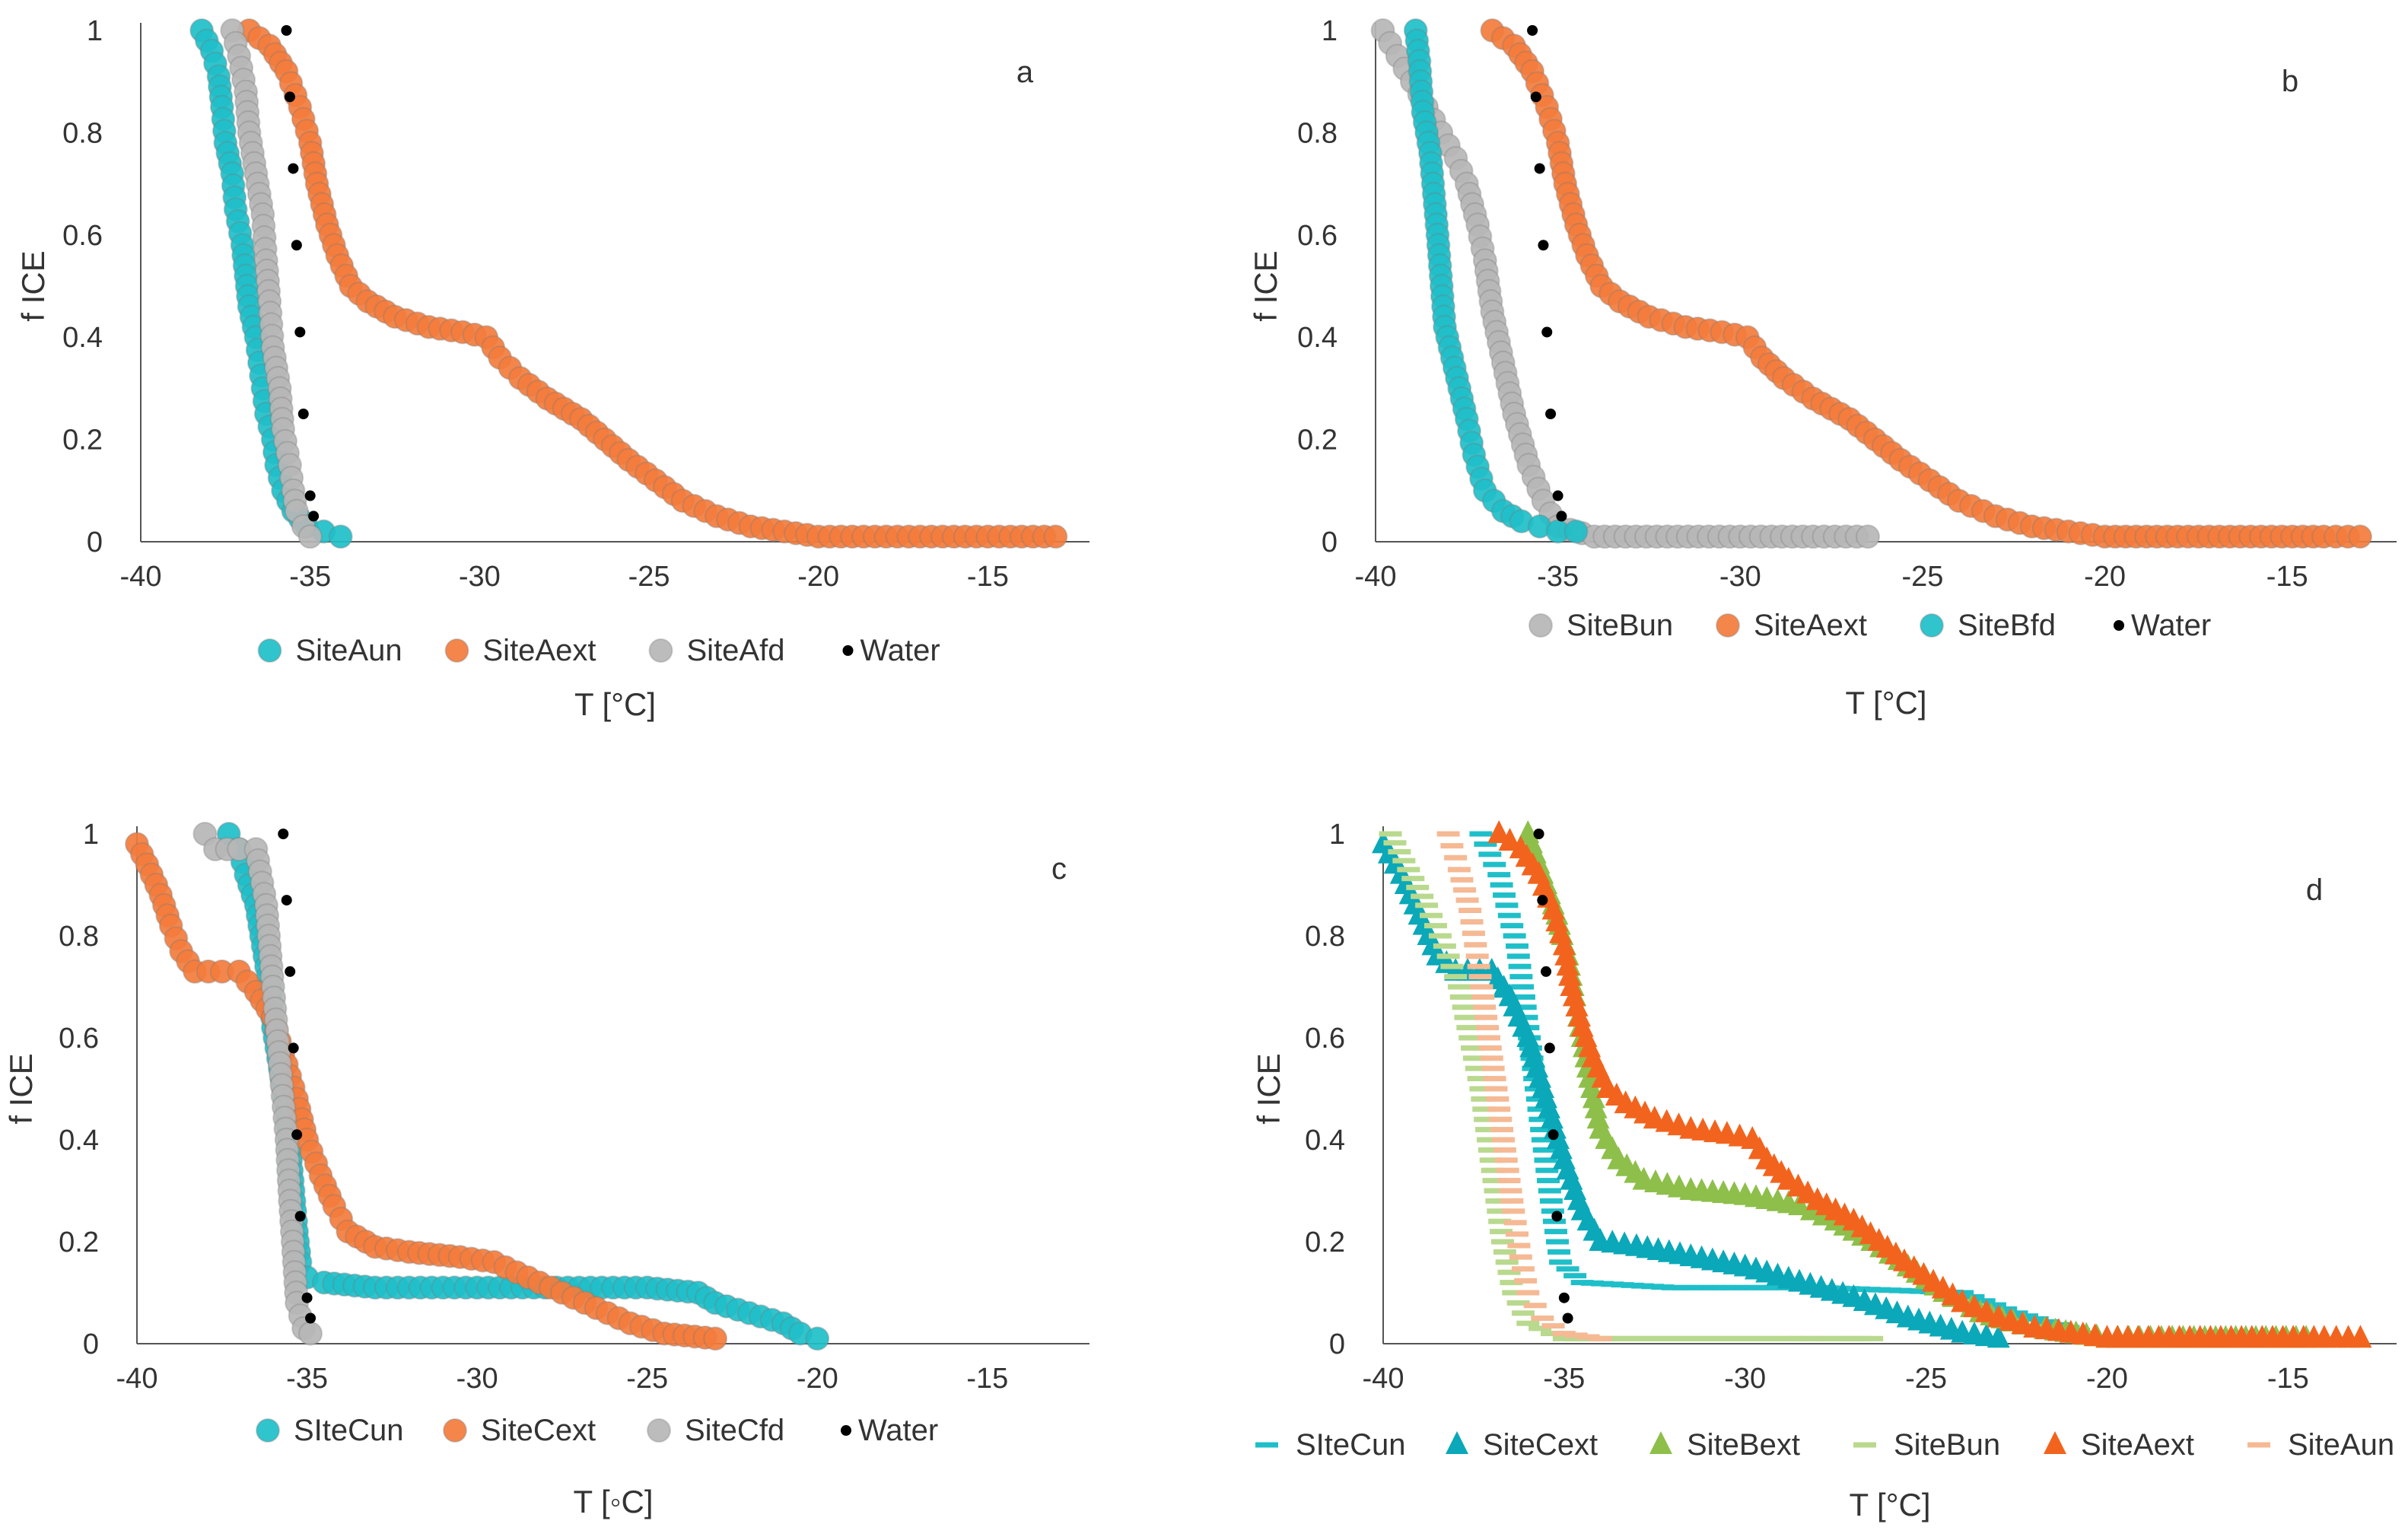 The image size is (2408, 1540). What do you see at coordinates (988, 577) in the screenshot?
I see `x-tick-label: -15` at bounding box center [988, 577].